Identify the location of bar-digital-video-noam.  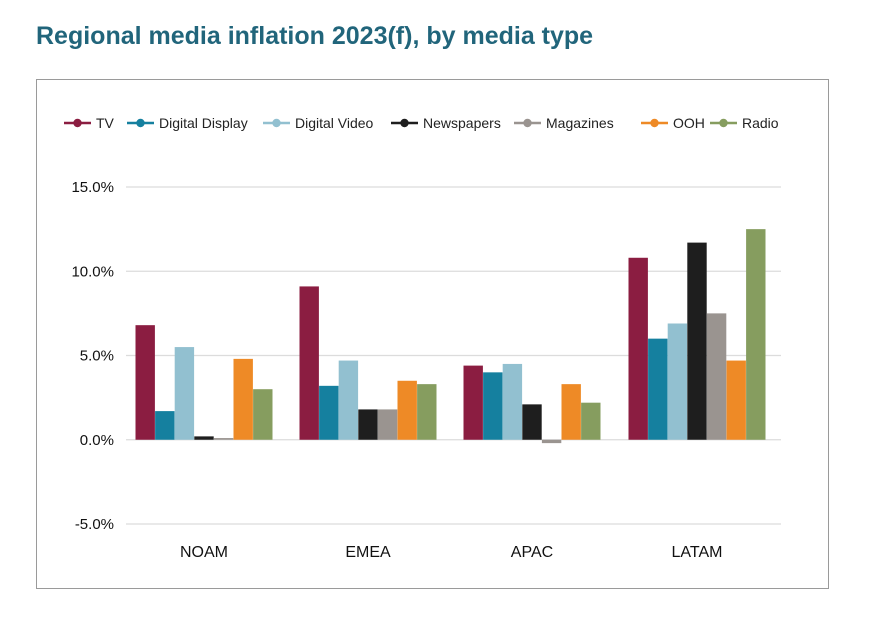
(184, 393).